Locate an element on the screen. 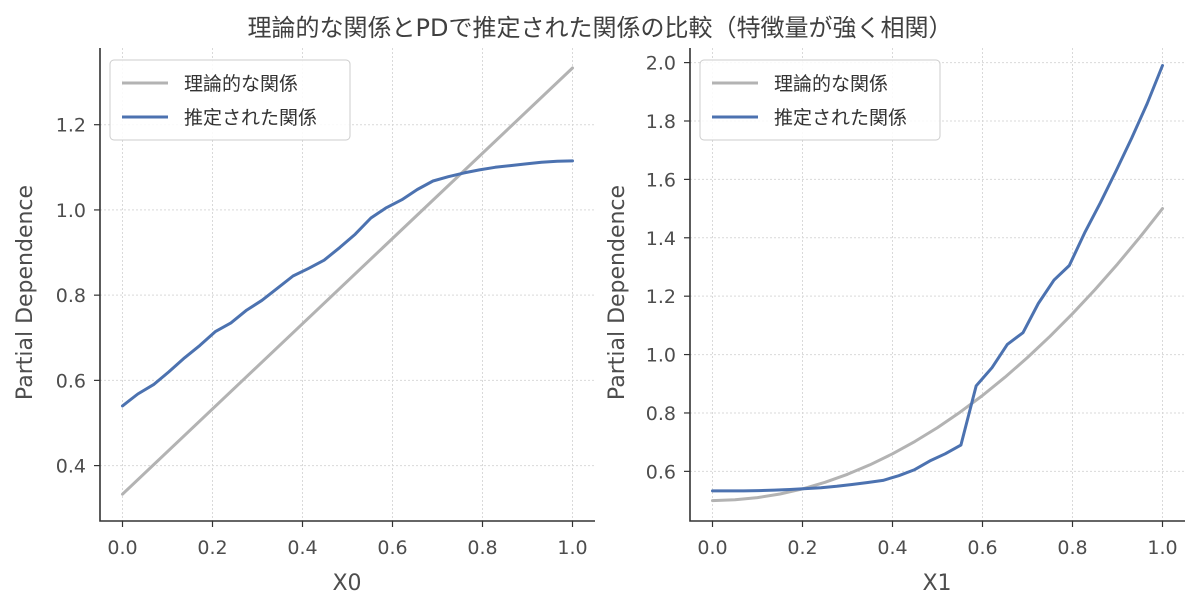 Image resolution: width=1200 pixels, height=612 pixels. y-tick-label: 1.6 is located at coordinates (661, 180).